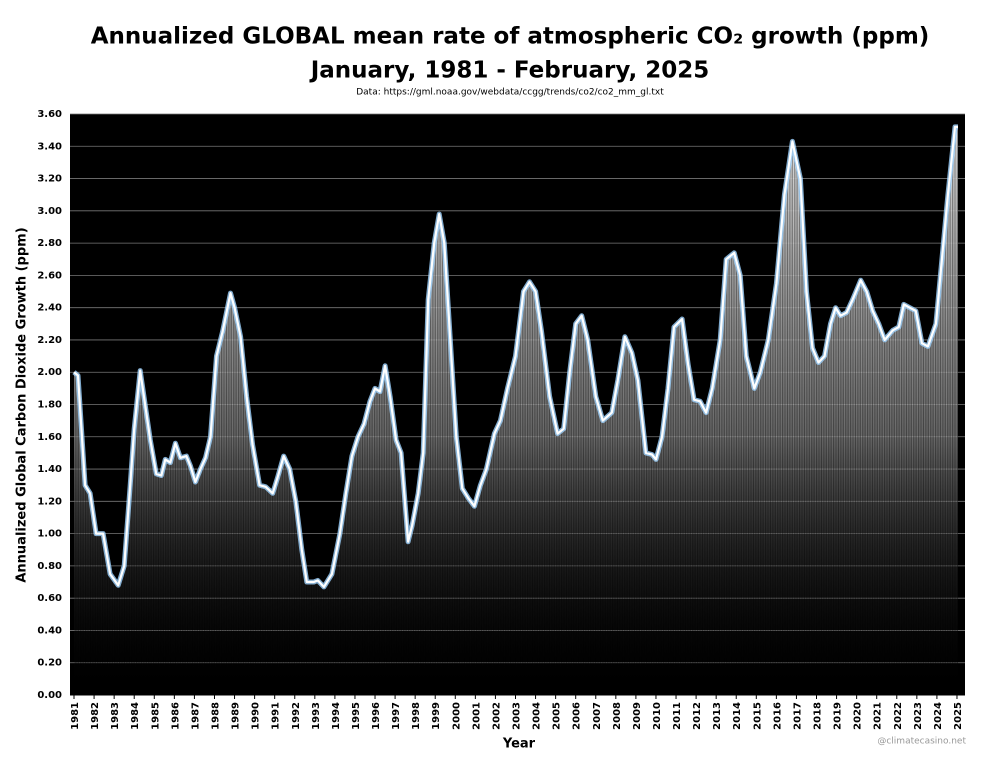  I want to click on x-tick-label: 1994, so click(336, 716).